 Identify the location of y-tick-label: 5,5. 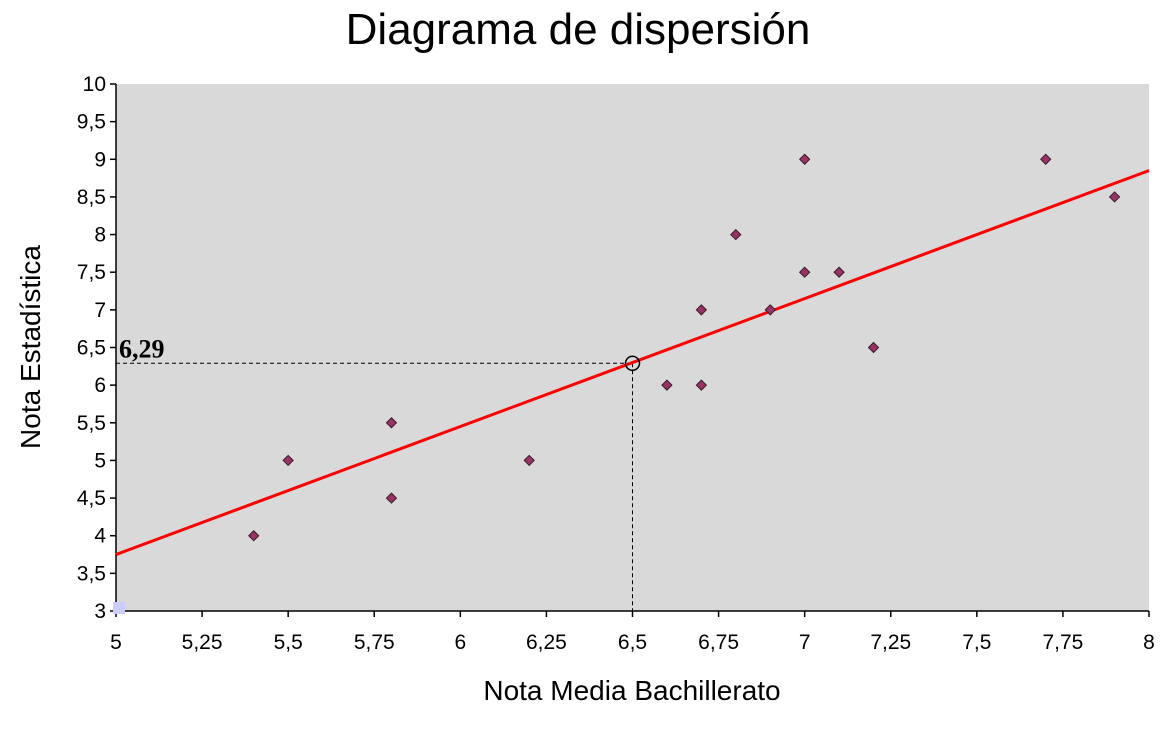
(91, 423).